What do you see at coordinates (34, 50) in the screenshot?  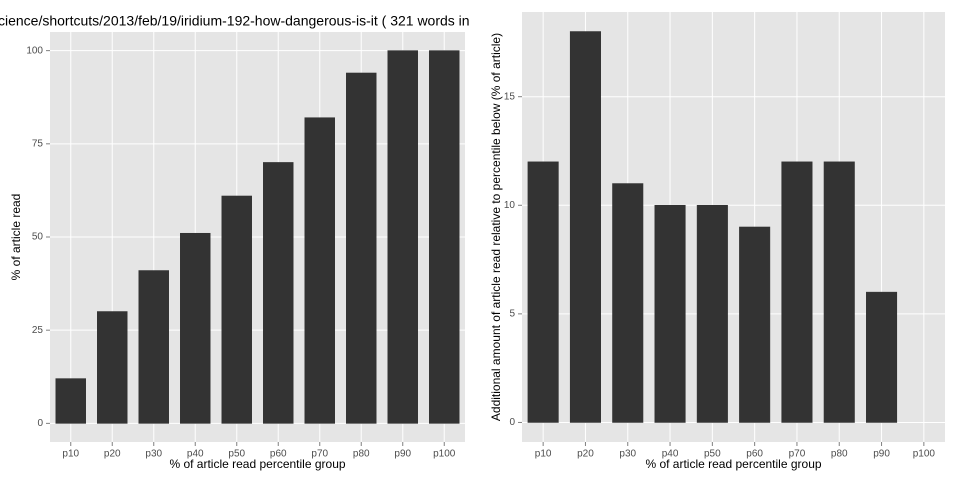 I see `y-tick-label: 100` at bounding box center [34, 50].